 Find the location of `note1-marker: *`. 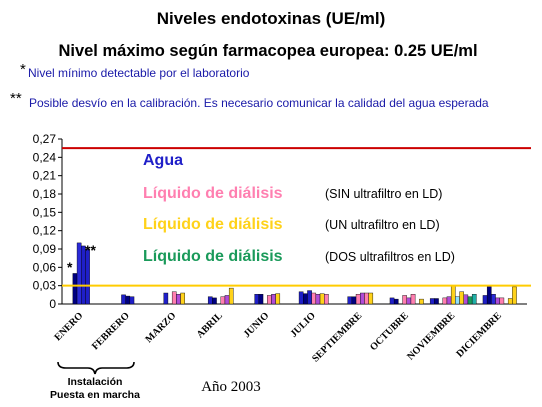

note1-marker: * is located at coordinates (23, 69).